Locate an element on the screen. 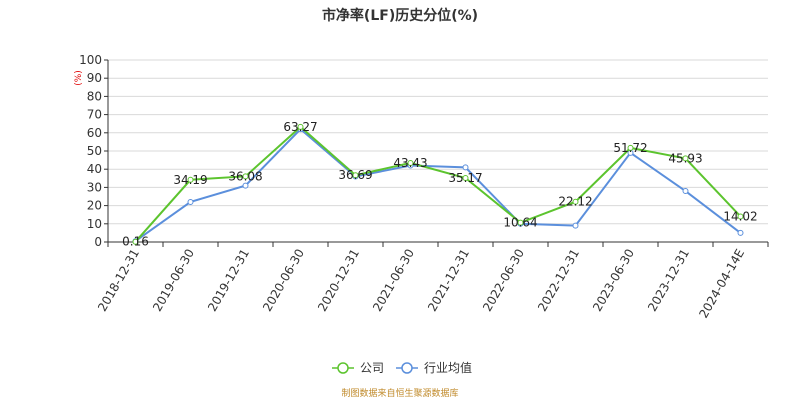 This screenshot has height=400, width=800. data-label: 36.08 is located at coordinates (245, 176).